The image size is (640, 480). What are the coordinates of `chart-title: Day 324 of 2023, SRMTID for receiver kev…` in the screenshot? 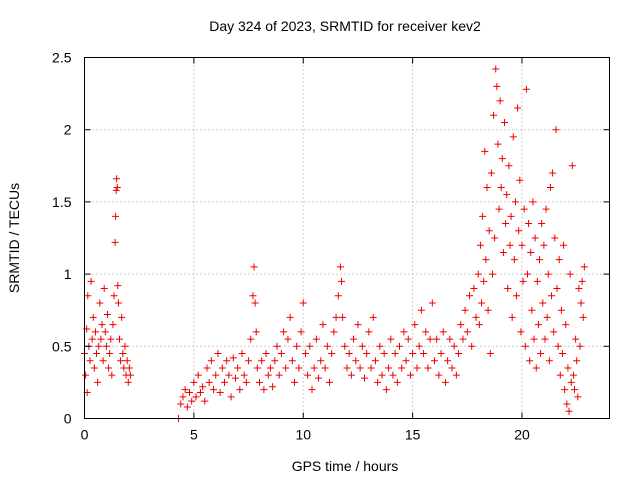 It's located at (345, 26).